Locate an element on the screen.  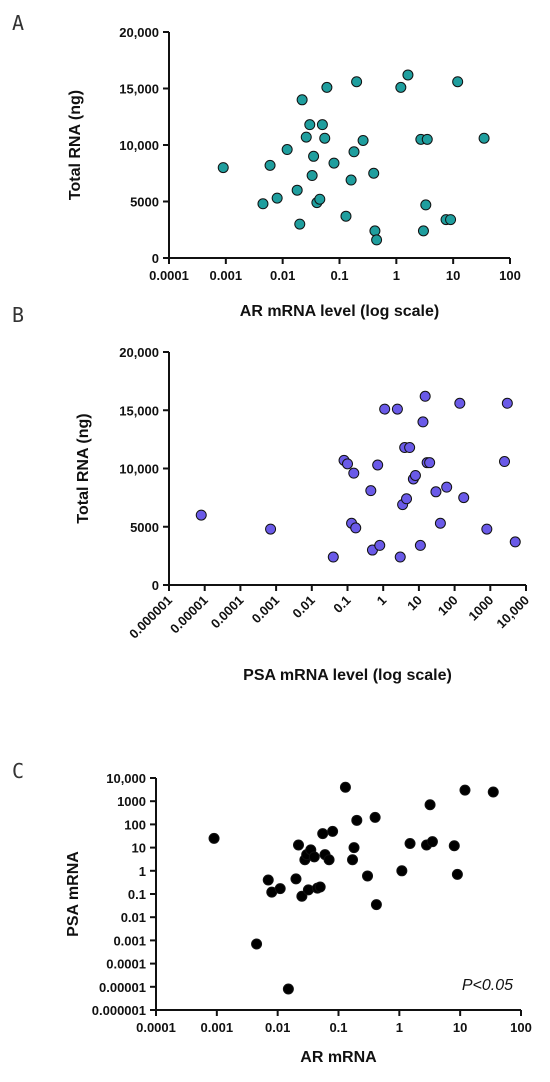
y-tick-label: 0.001 is located at coordinates (129, 940).